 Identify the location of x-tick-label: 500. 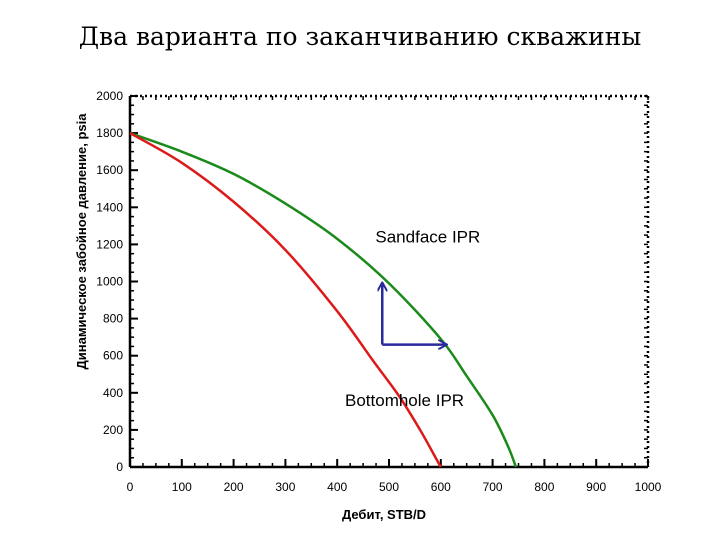
(389, 487).